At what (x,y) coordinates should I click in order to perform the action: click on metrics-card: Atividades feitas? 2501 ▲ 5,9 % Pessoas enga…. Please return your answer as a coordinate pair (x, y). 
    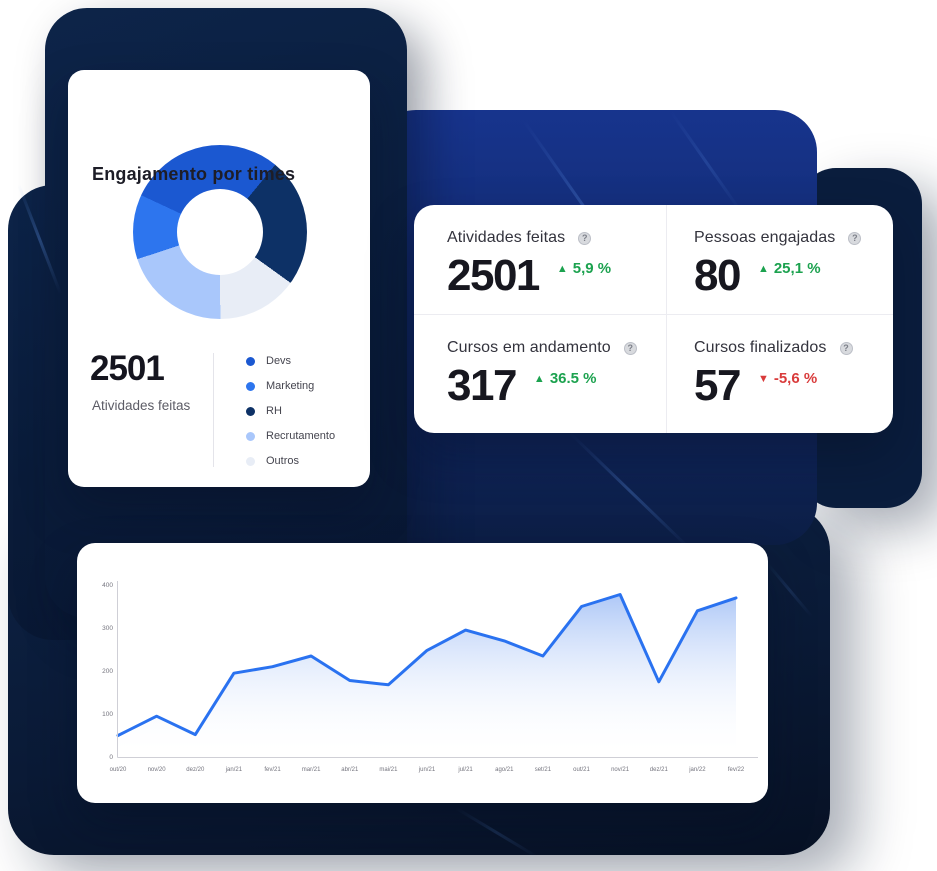
    Looking at the image, I should click on (653, 319).